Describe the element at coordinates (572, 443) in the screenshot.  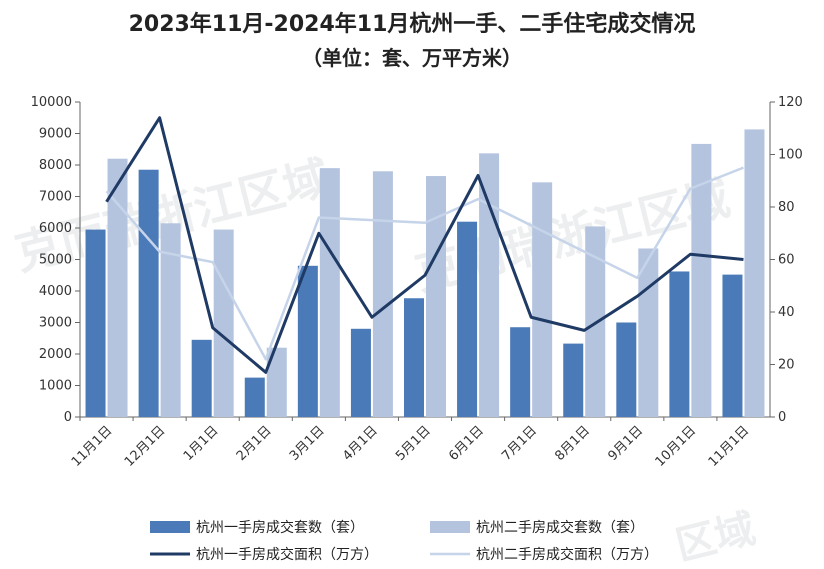
I see `x-tick-label: 8月1日` at that location.